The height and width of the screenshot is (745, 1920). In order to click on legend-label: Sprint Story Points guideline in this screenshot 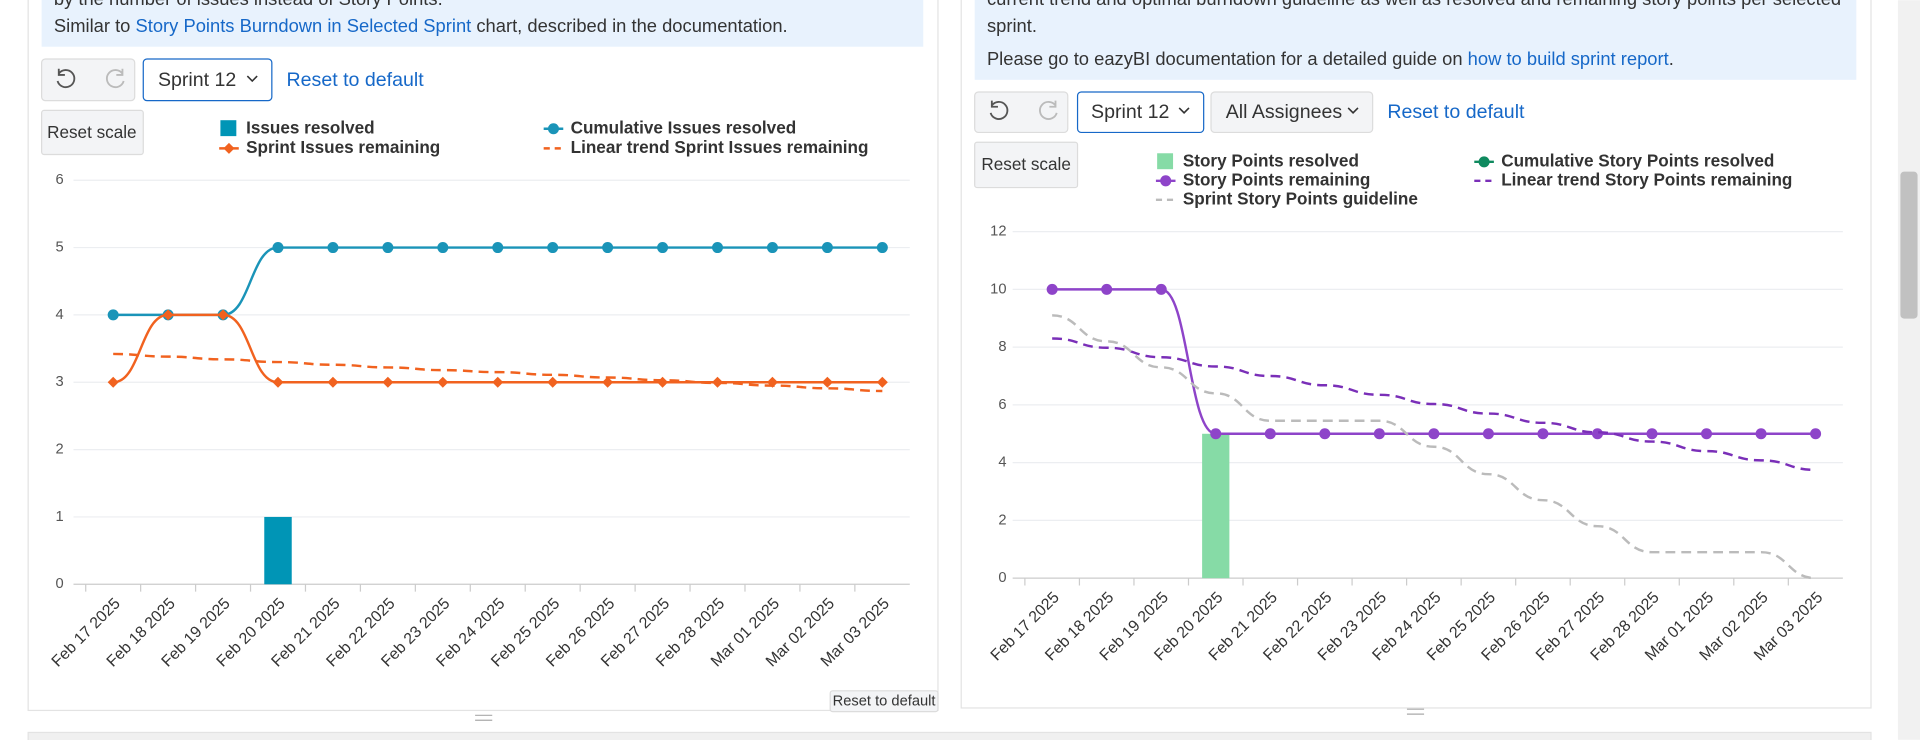, I will do `click(1300, 198)`.